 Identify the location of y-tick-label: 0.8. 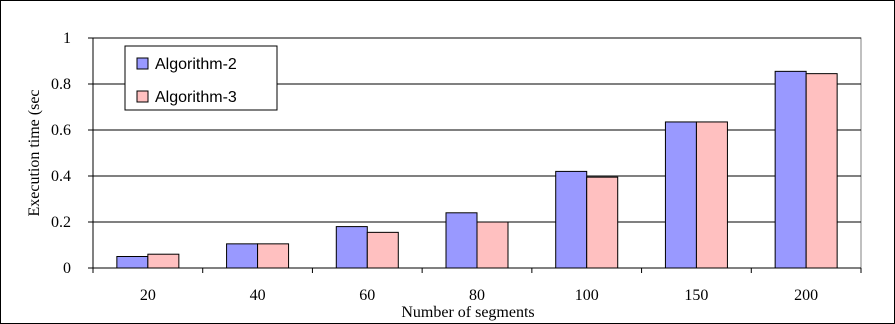
(61, 84).